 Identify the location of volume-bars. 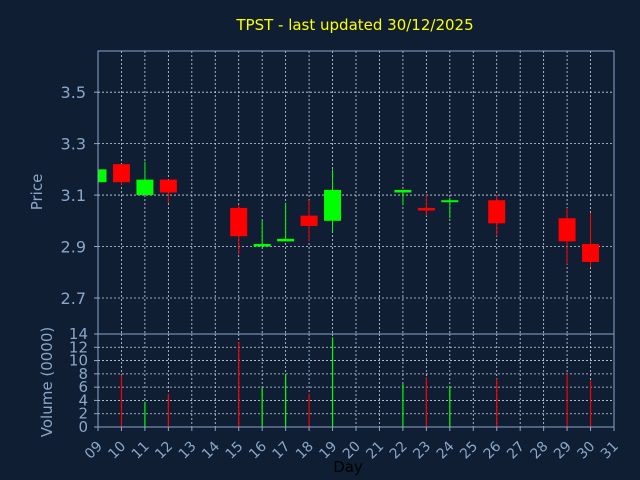
(356, 382).